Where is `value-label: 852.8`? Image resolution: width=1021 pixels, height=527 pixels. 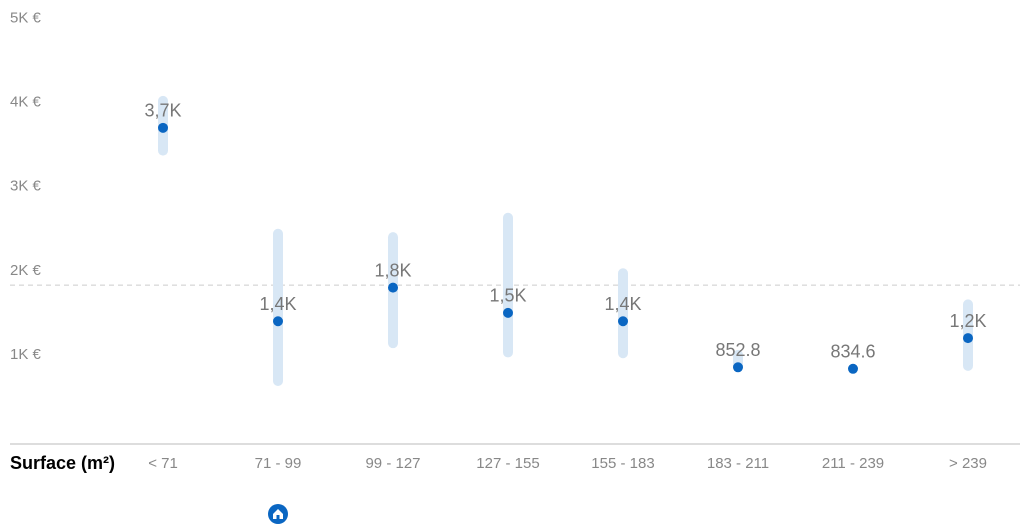 value-label: 852.8 is located at coordinates (737, 350).